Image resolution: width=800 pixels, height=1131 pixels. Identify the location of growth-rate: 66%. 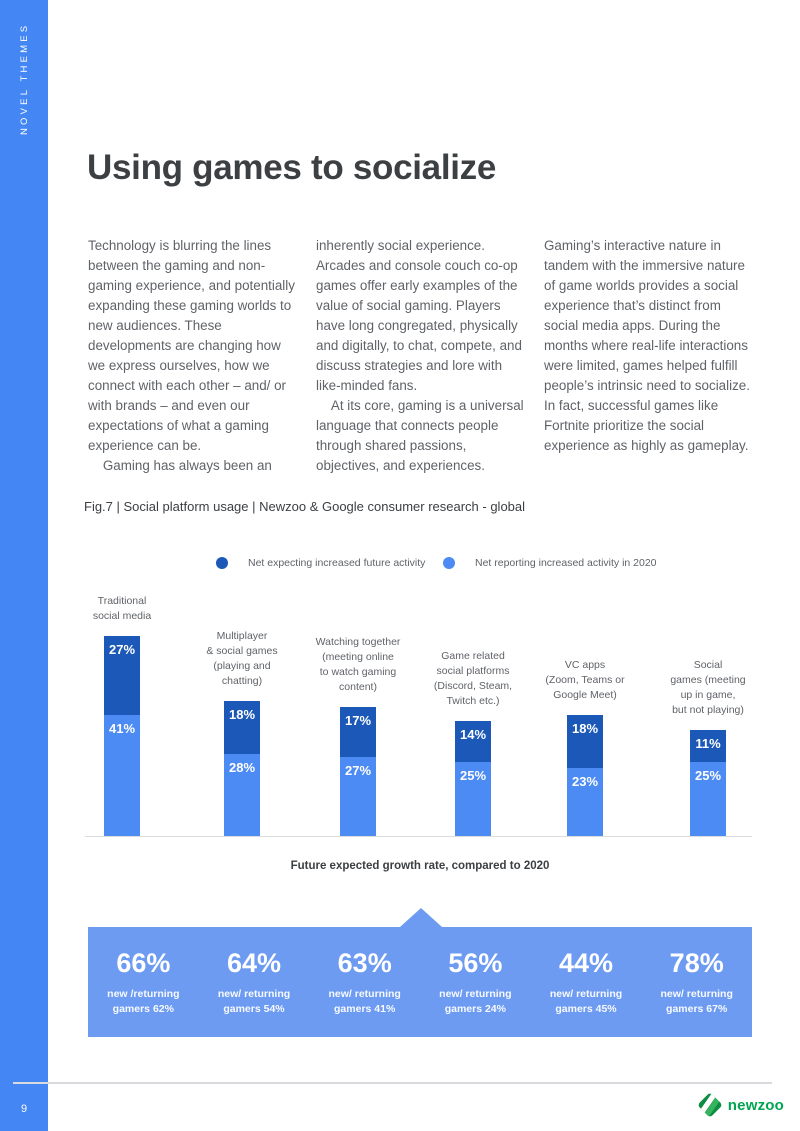
(143, 962).